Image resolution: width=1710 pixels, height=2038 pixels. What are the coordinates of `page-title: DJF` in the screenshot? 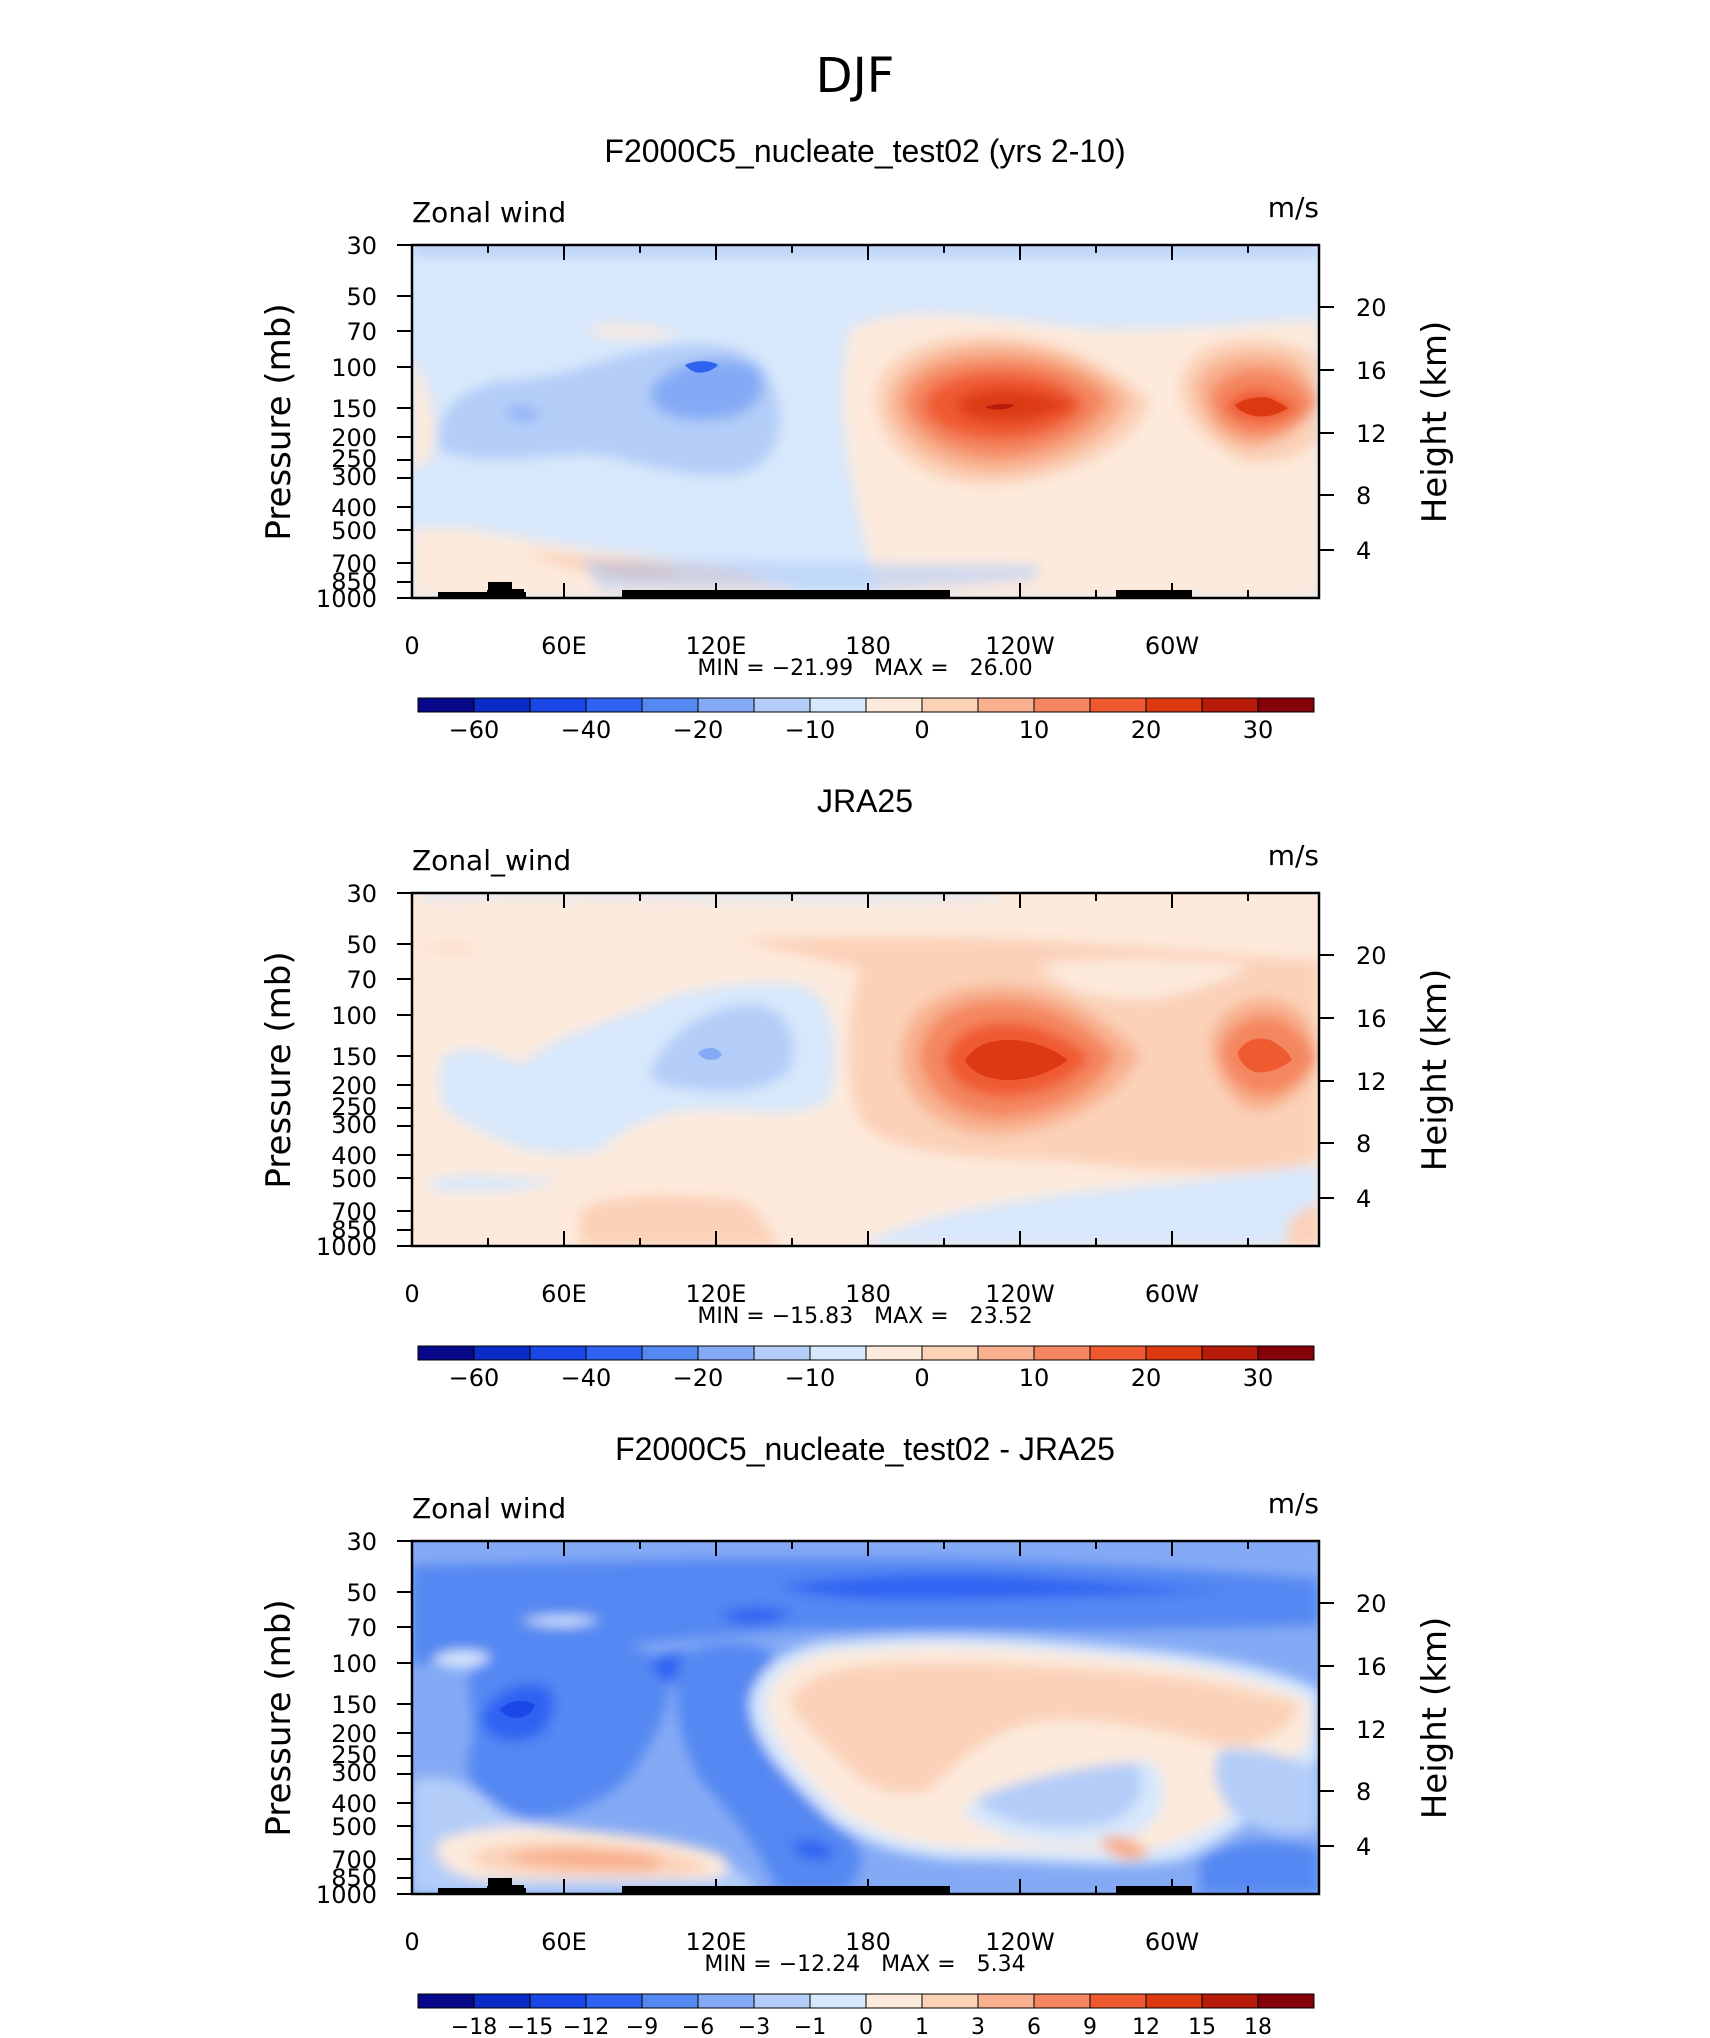 It's located at (855, 76).